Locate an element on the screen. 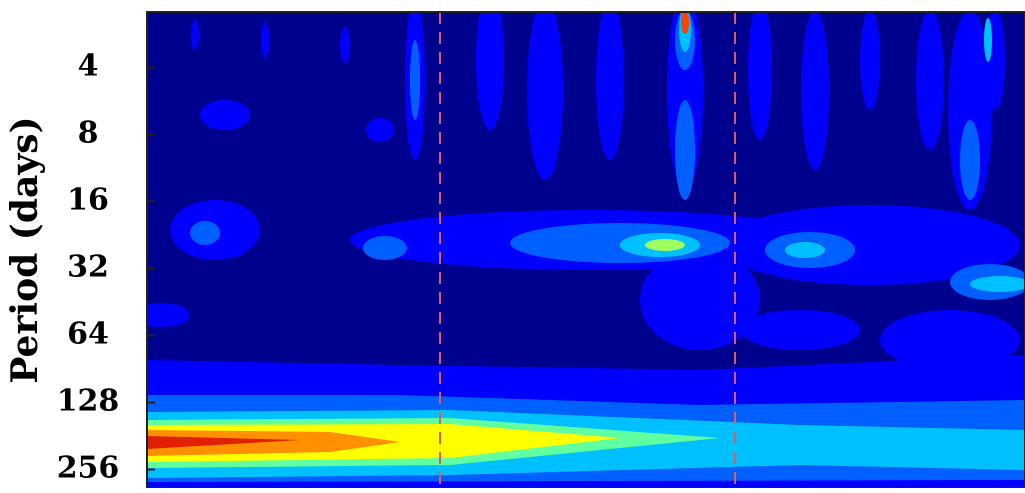  y-axis-label: Period (days) is located at coordinates (25, 249).